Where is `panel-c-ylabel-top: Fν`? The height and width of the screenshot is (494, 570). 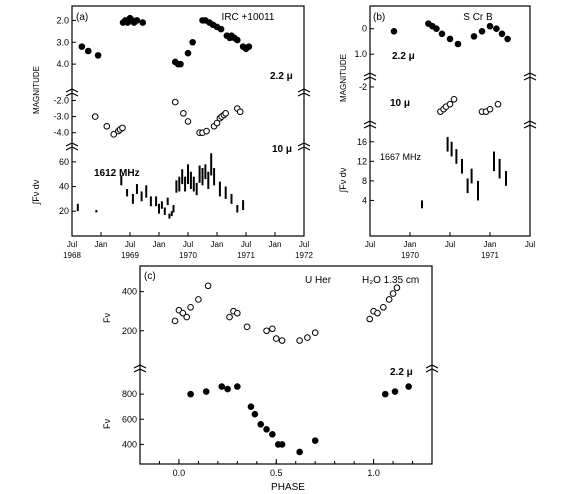 panel-c-ylabel-top: Fν is located at coordinates (107, 318).